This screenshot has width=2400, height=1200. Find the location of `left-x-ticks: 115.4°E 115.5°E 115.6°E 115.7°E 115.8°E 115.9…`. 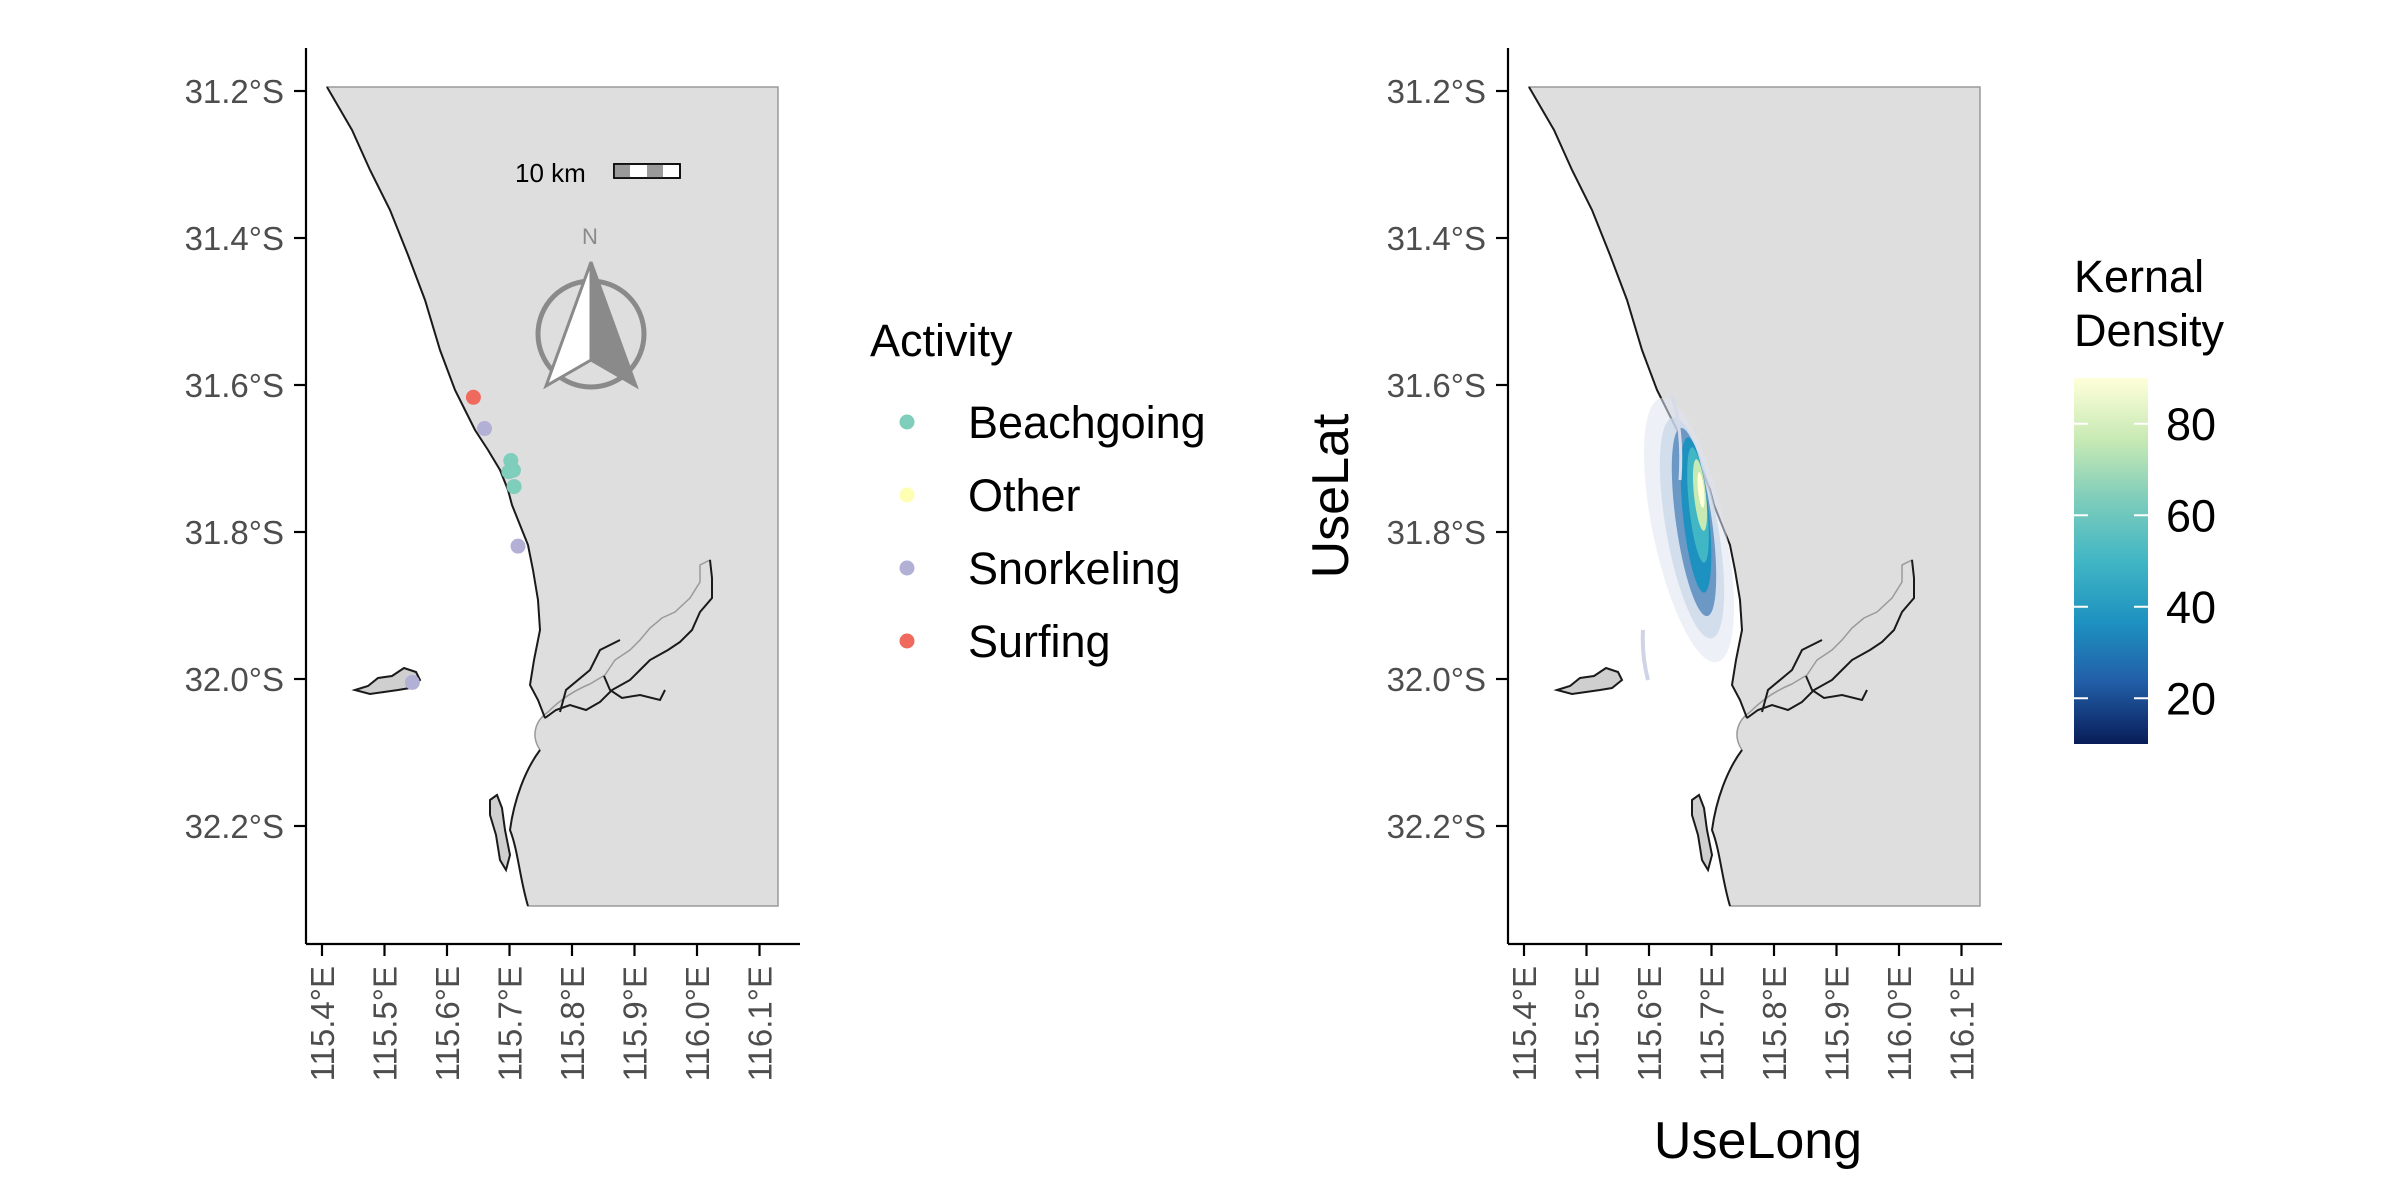

left-x-ticks: 115.4°E 115.5°E 115.6°E 115.7°E 115.8°E 115.9… is located at coordinates (541, 1012).